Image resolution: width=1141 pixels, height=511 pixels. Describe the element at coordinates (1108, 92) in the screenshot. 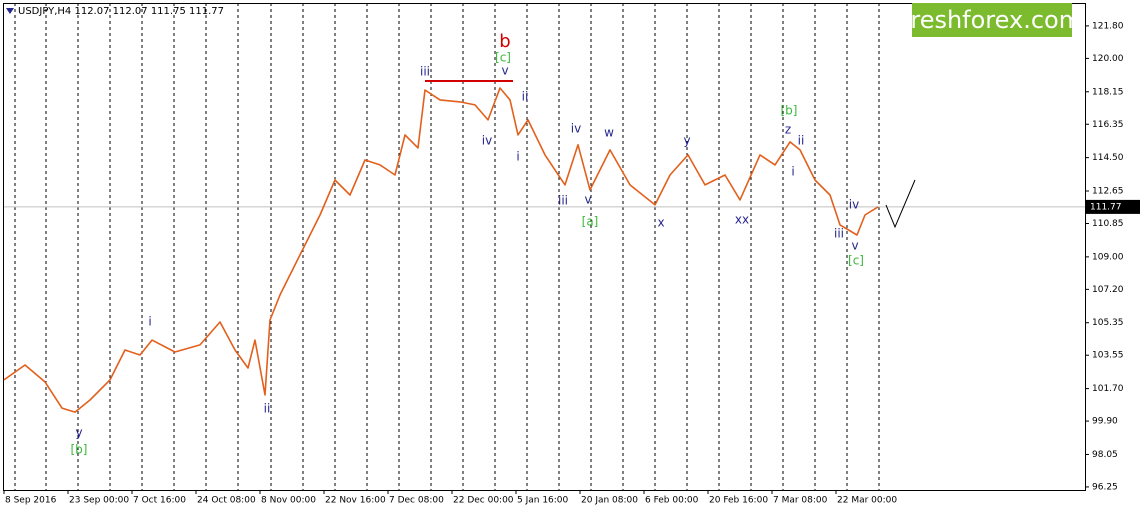

I see `y-tick-label: 118.15` at that location.